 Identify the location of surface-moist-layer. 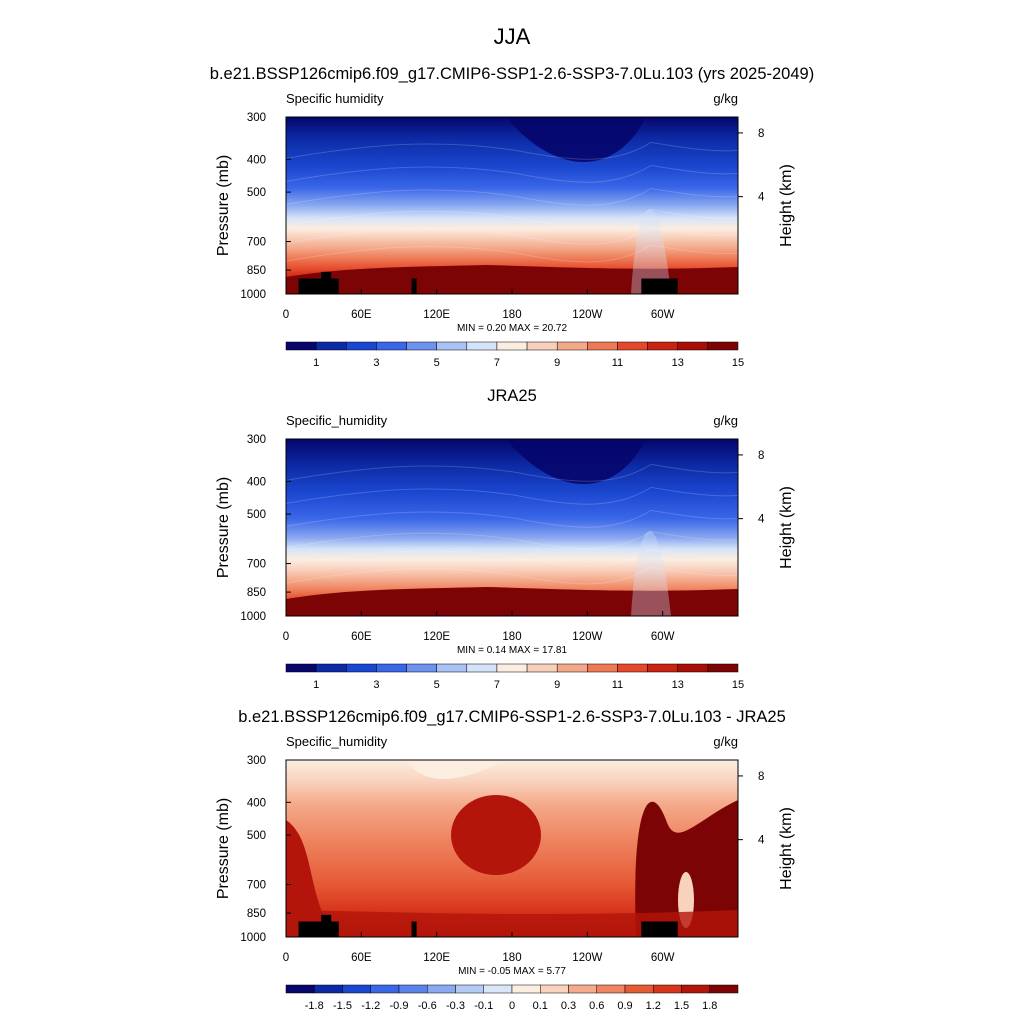
(512, 601).